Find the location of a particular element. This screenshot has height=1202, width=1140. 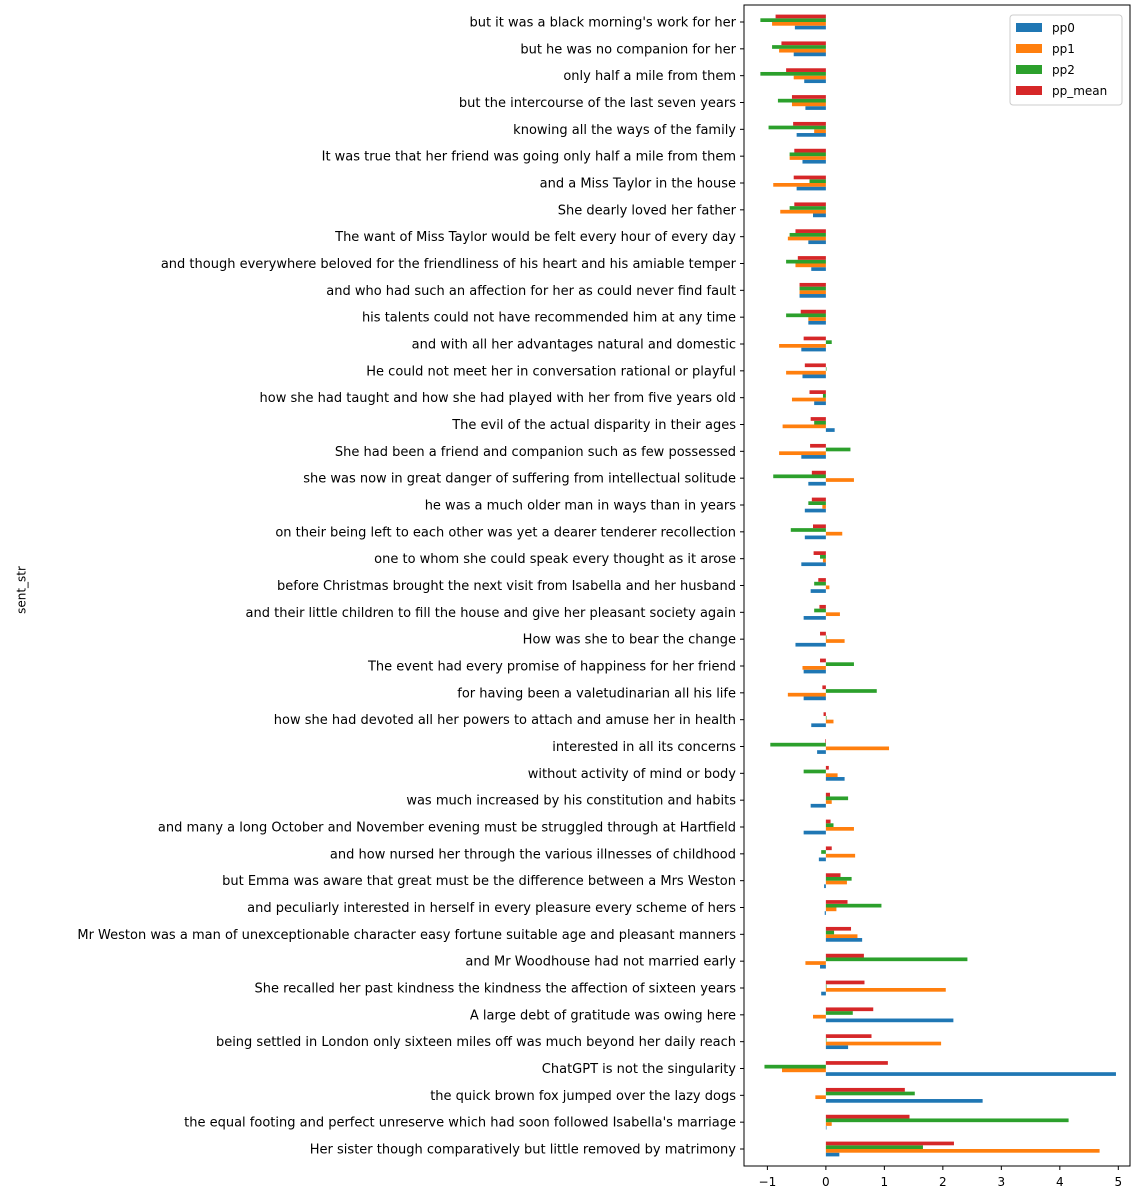

category-label-39: ChatGPT is not the singularity is located at coordinates (639, 1069).